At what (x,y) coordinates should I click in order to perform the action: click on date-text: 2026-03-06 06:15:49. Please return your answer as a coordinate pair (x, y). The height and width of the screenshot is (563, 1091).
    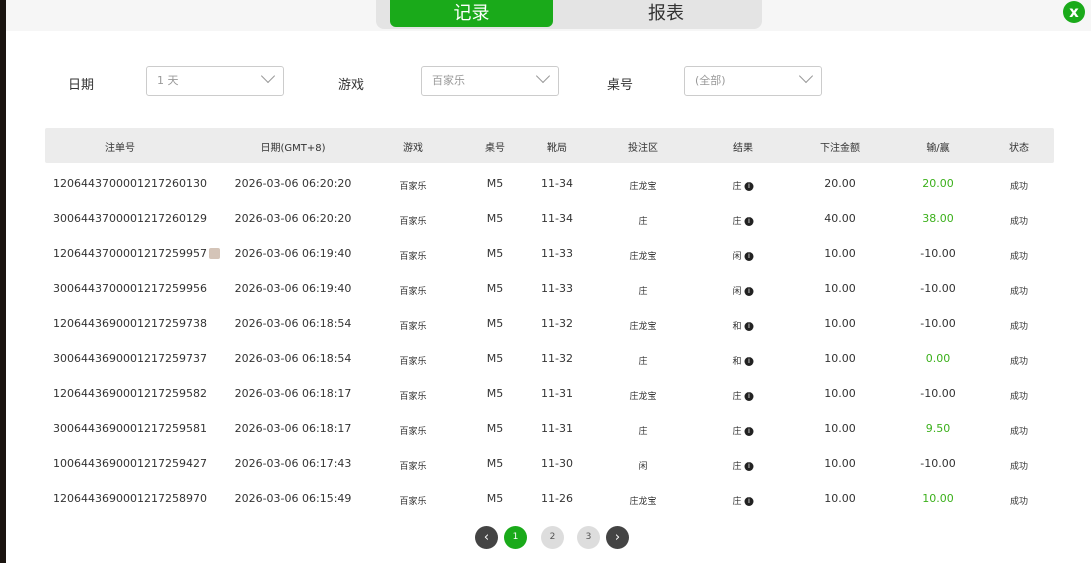
    Looking at the image, I should click on (293, 498).